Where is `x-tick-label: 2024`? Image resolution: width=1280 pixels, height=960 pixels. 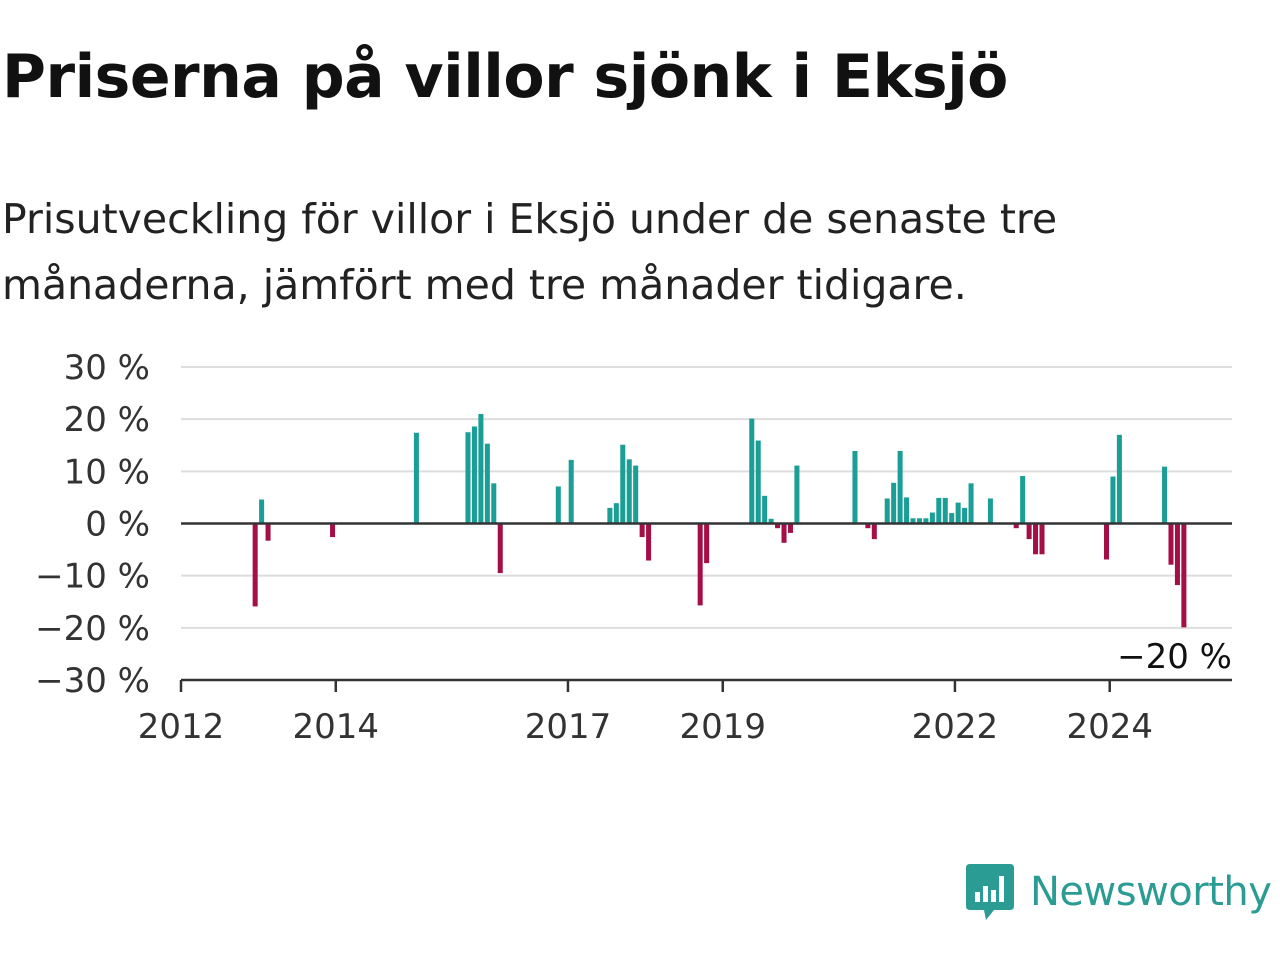
x-tick-label: 2024 is located at coordinates (1109, 727).